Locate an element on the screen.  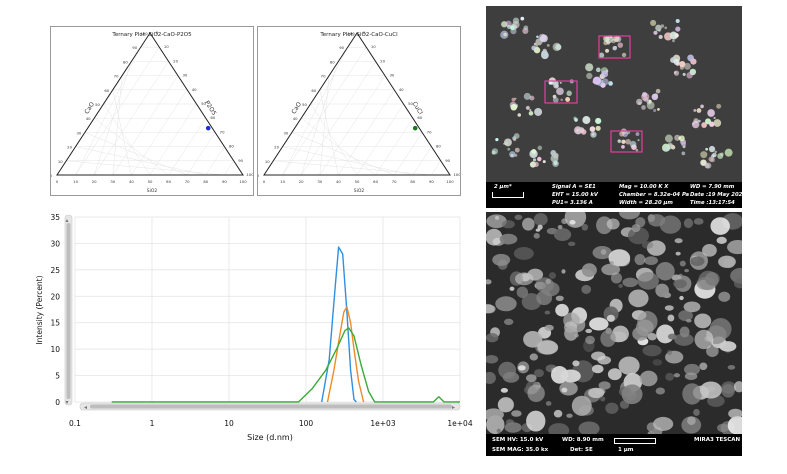
sem-top-micrograph is located at coordinates (614, 94).